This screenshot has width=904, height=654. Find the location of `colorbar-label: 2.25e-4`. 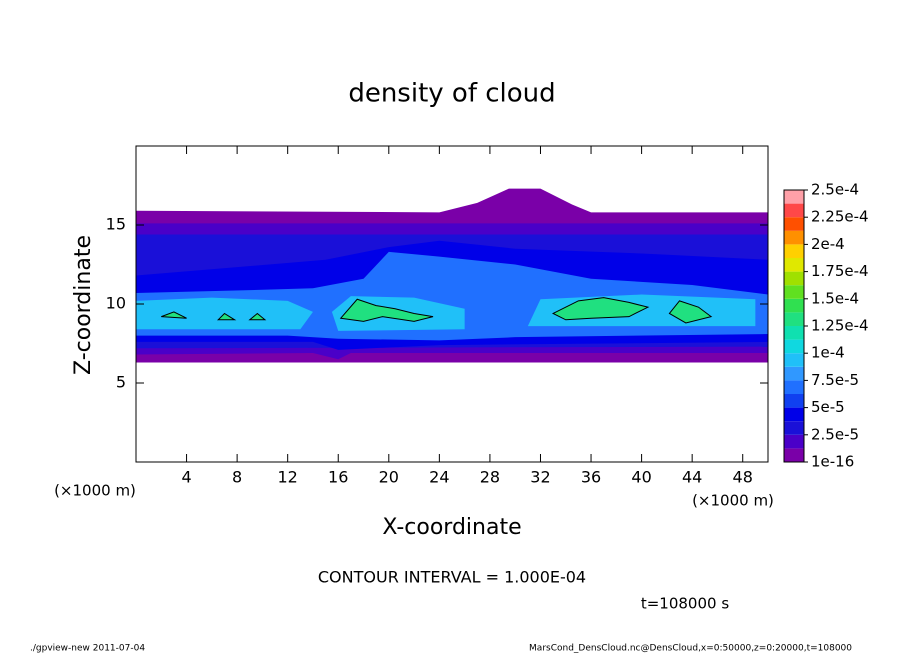

colorbar-label: 2.25e-4 is located at coordinates (840, 217).